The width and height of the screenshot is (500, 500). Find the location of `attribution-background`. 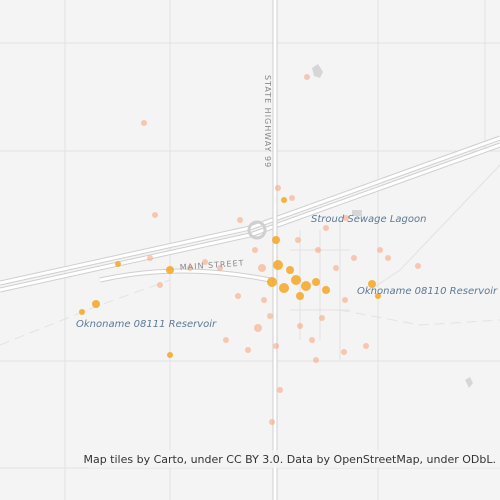

attribution-background is located at coordinates (294, 459).